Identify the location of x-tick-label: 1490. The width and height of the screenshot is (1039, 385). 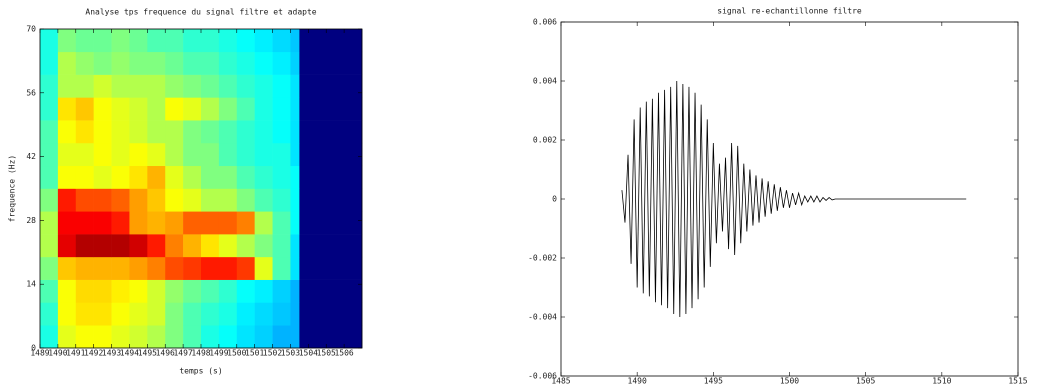
(637, 381).